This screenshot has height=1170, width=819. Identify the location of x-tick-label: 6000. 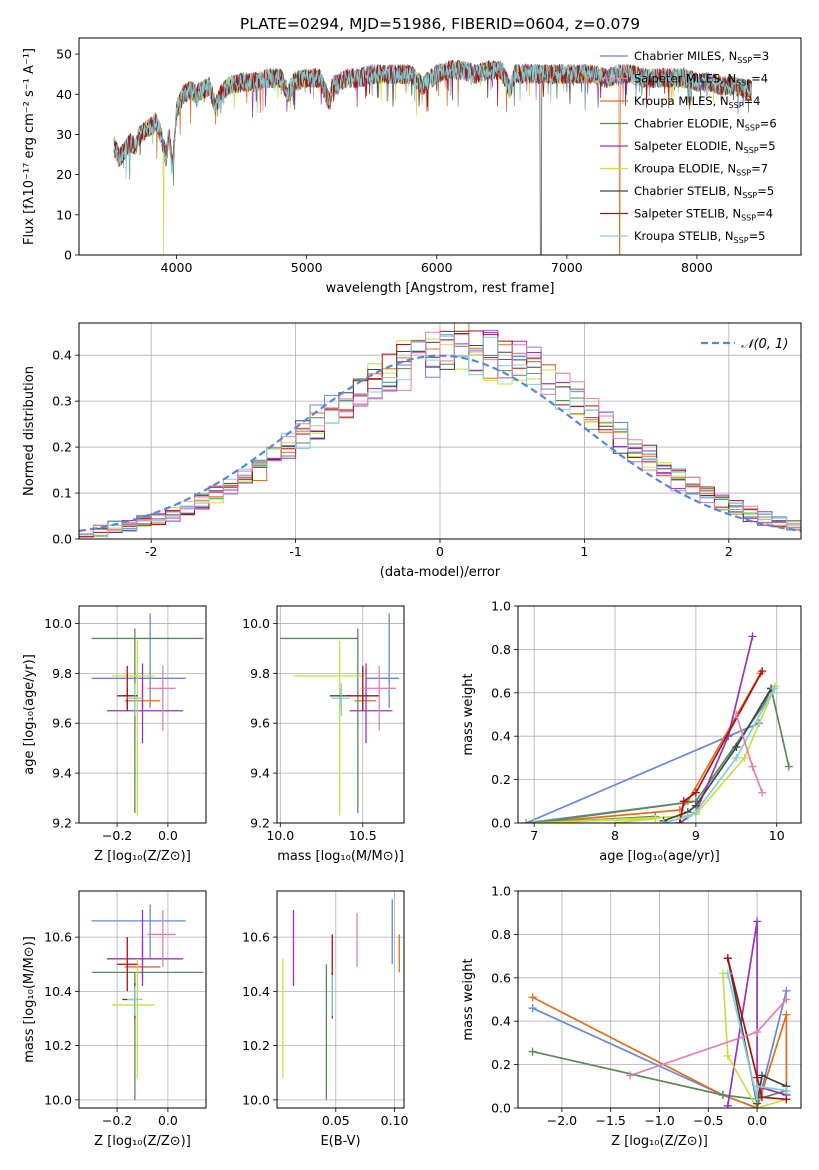
(437, 267).